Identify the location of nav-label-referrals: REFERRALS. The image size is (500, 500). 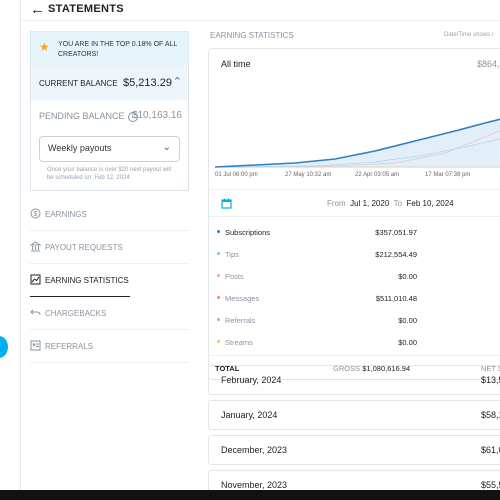
(69, 346).